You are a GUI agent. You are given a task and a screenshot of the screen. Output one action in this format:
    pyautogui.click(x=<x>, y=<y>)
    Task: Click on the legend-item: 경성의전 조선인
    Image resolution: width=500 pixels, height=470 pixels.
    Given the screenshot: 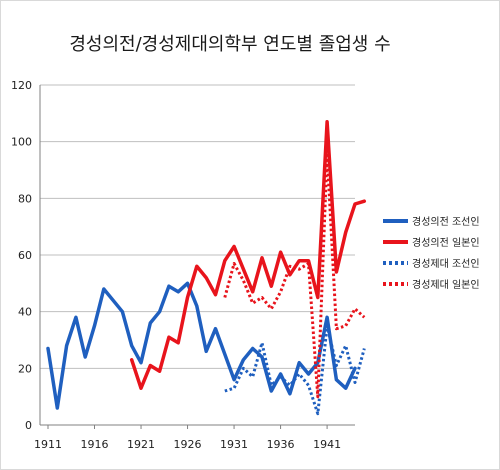 What is the action you would take?
    pyautogui.click(x=441, y=220)
    